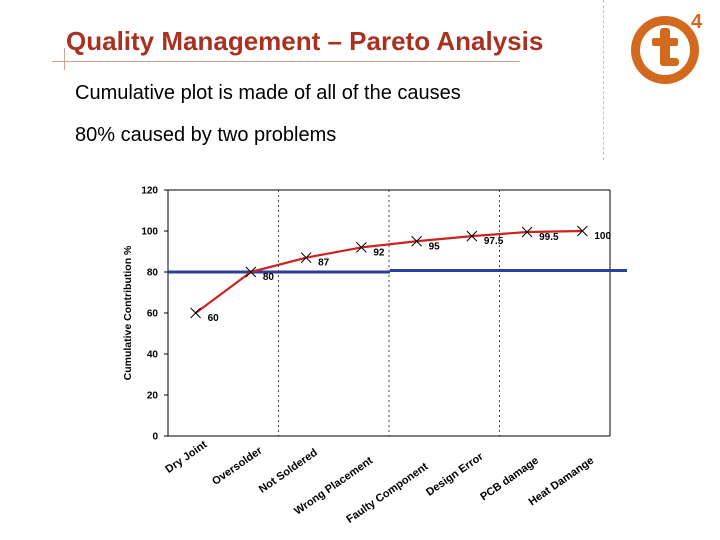 This screenshot has height=540, width=720. I want to click on y-tick-label: 80, so click(153, 273).